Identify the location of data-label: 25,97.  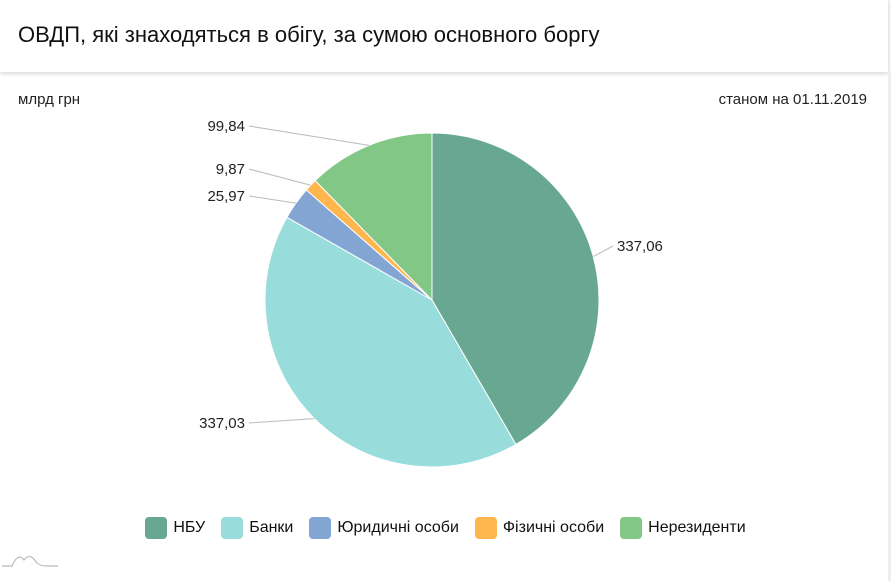
(226, 196).